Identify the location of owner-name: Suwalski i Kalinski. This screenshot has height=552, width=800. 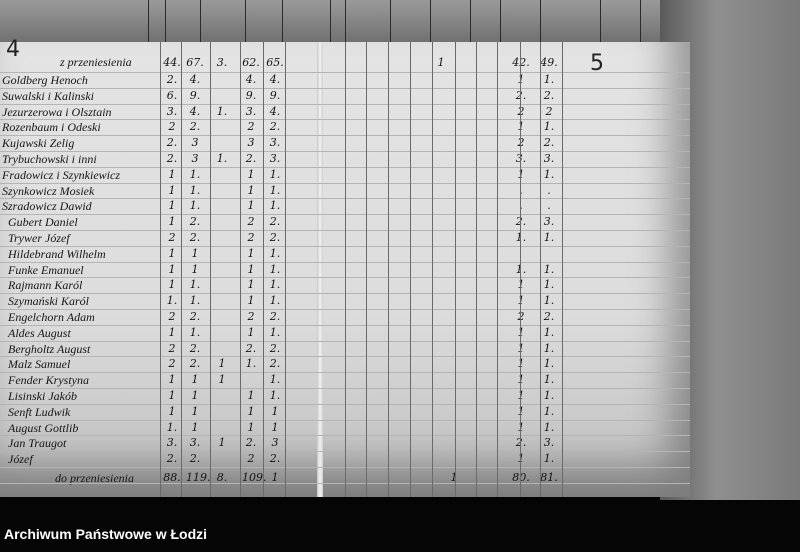
(48, 95).